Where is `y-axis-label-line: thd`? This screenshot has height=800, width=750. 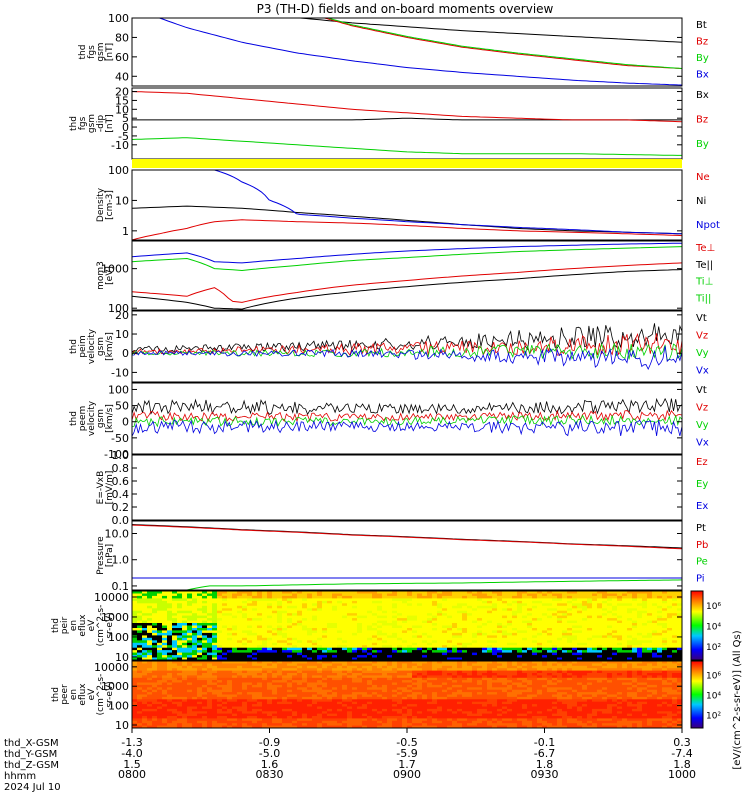 y-axis-label-line: thd is located at coordinates (83, 52).